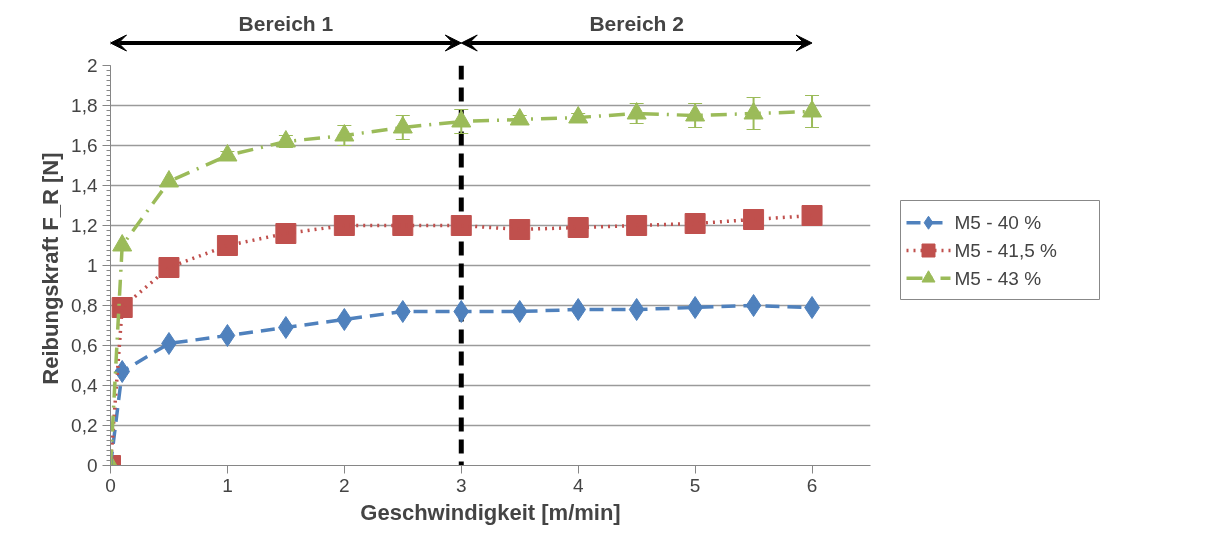  Describe the element at coordinates (92, 265) in the screenshot. I see `y-tick-label: 1` at that location.